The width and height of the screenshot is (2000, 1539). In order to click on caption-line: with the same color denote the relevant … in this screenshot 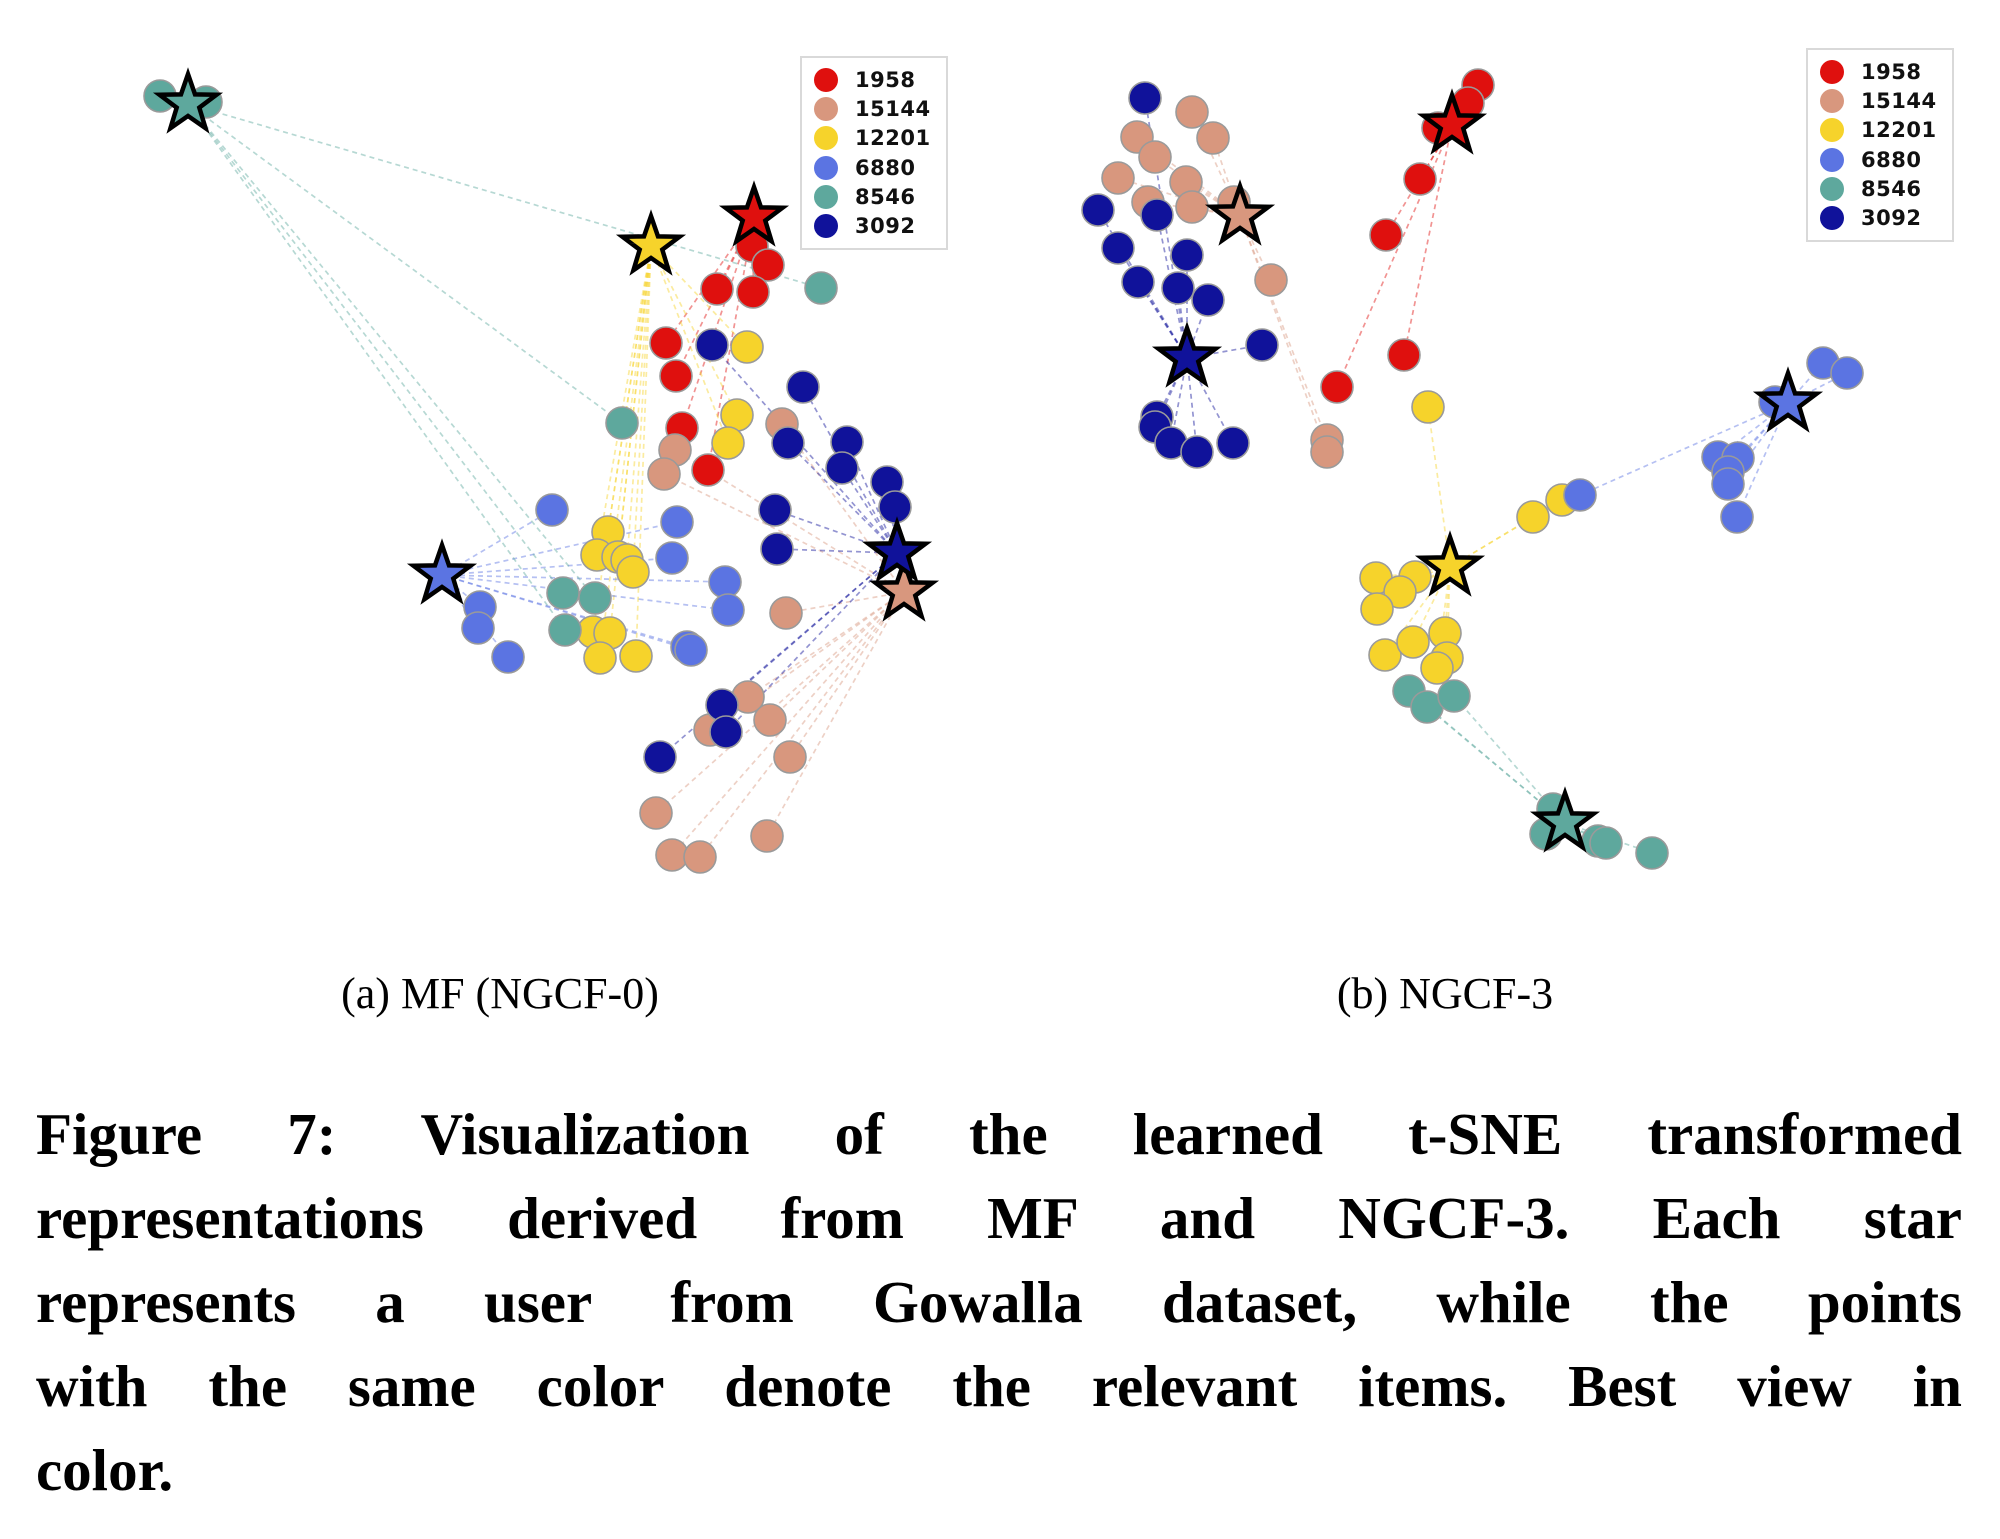, I will do `click(999, 1386)`.